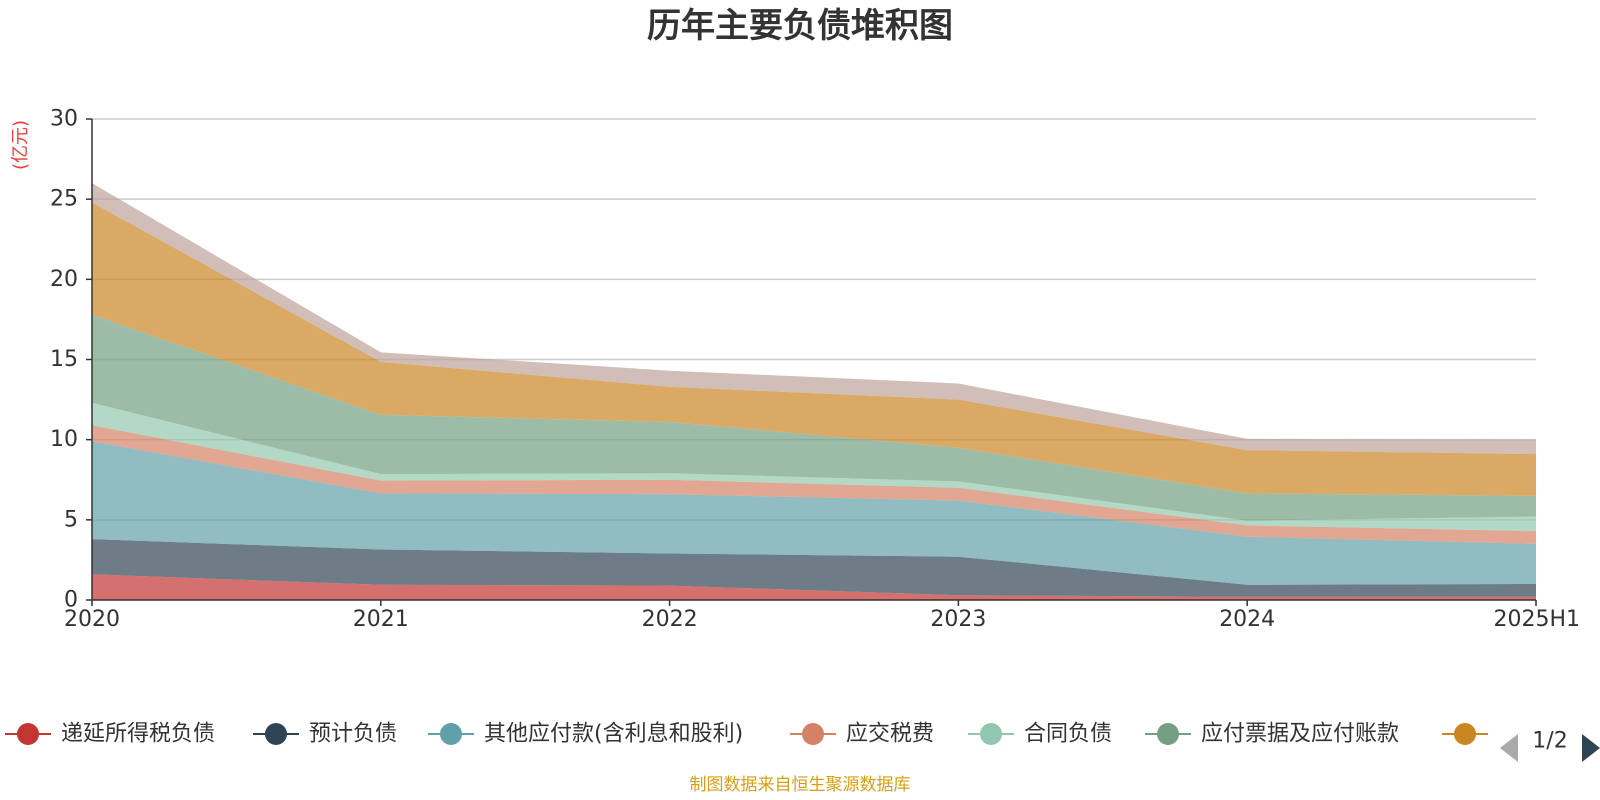 The image size is (1600, 800). I want to click on legend-item, so click(1465, 734).